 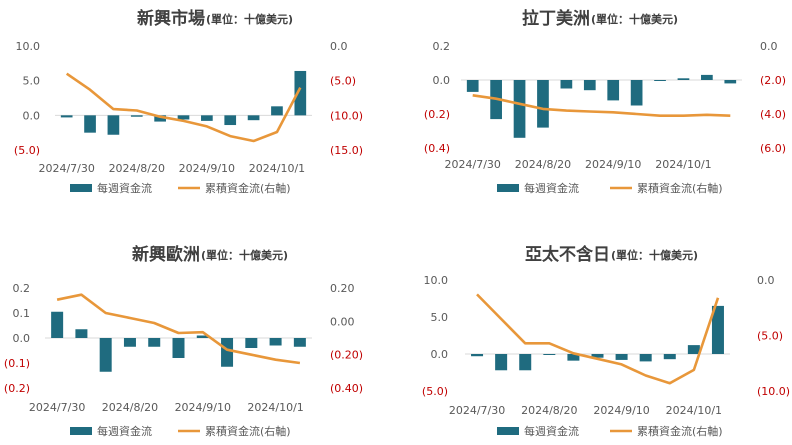 I want to click on right-tick-label: (0.40), so click(x=346, y=388).